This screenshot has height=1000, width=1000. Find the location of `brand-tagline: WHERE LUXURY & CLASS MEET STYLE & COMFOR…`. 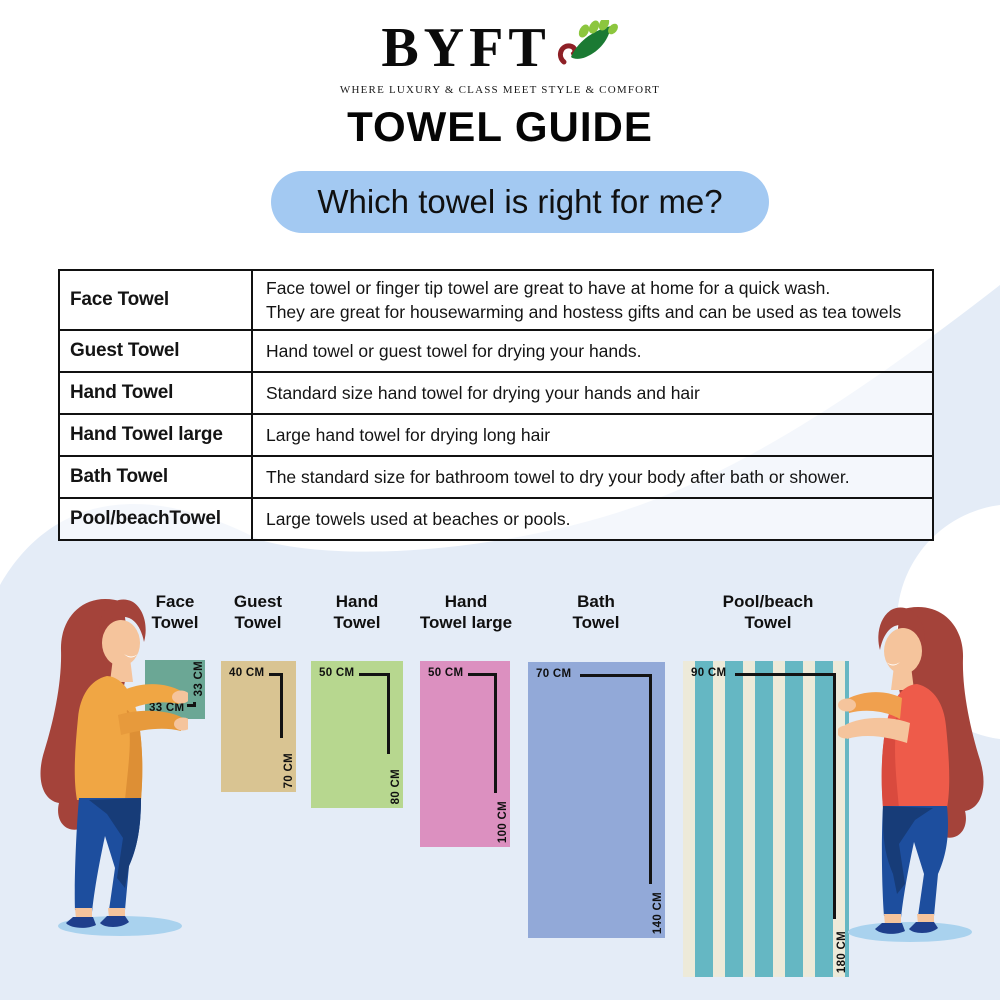

brand-tagline: WHERE LUXURY & CLASS MEET STYLE & COMFOR… is located at coordinates (500, 90).